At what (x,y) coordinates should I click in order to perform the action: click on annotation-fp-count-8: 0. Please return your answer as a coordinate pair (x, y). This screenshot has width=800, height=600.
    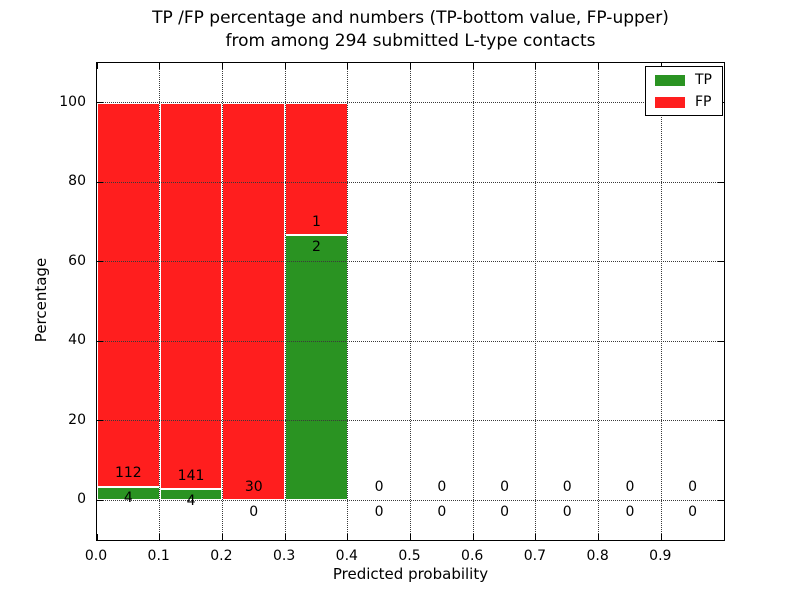
    Looking at the image, I should click on (630, 487).